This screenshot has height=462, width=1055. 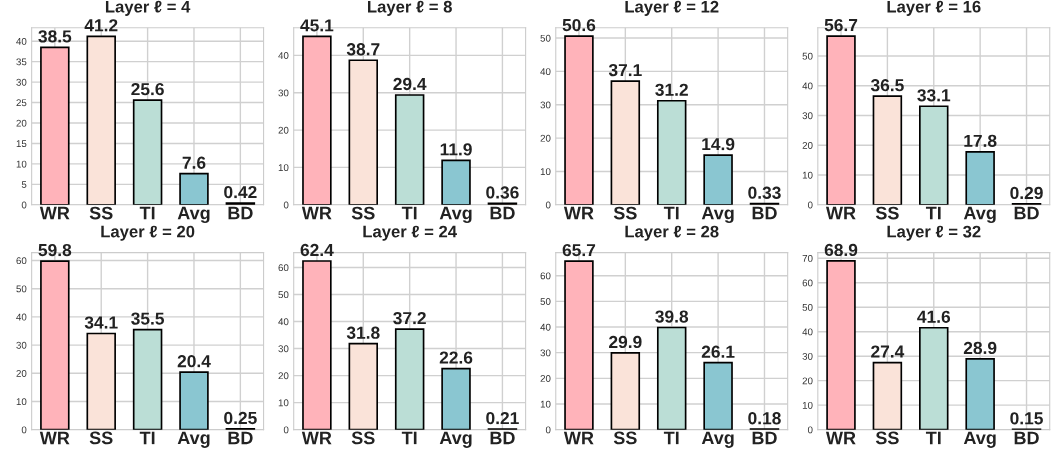 What do you see at coordinates (317, 25) in the screenshot?
I see `data-label: 45.1` at bounding box center [317, 25].